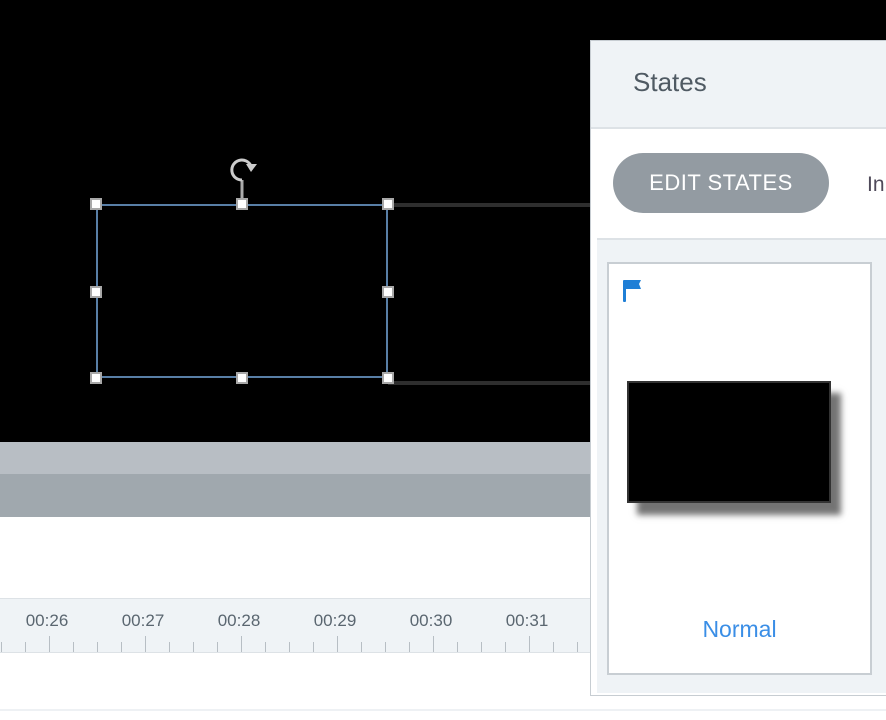  Describe the element at coordinates (242, 378) in the screenshot. I see `resize-handle-s` at that location.